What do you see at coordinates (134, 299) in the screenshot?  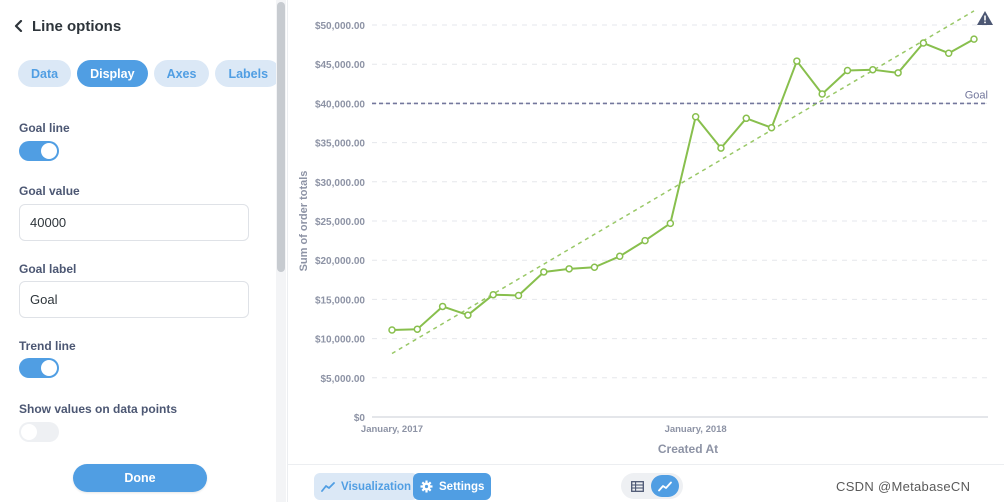 I see `goal-label-input` at bounding box center [134, 299].